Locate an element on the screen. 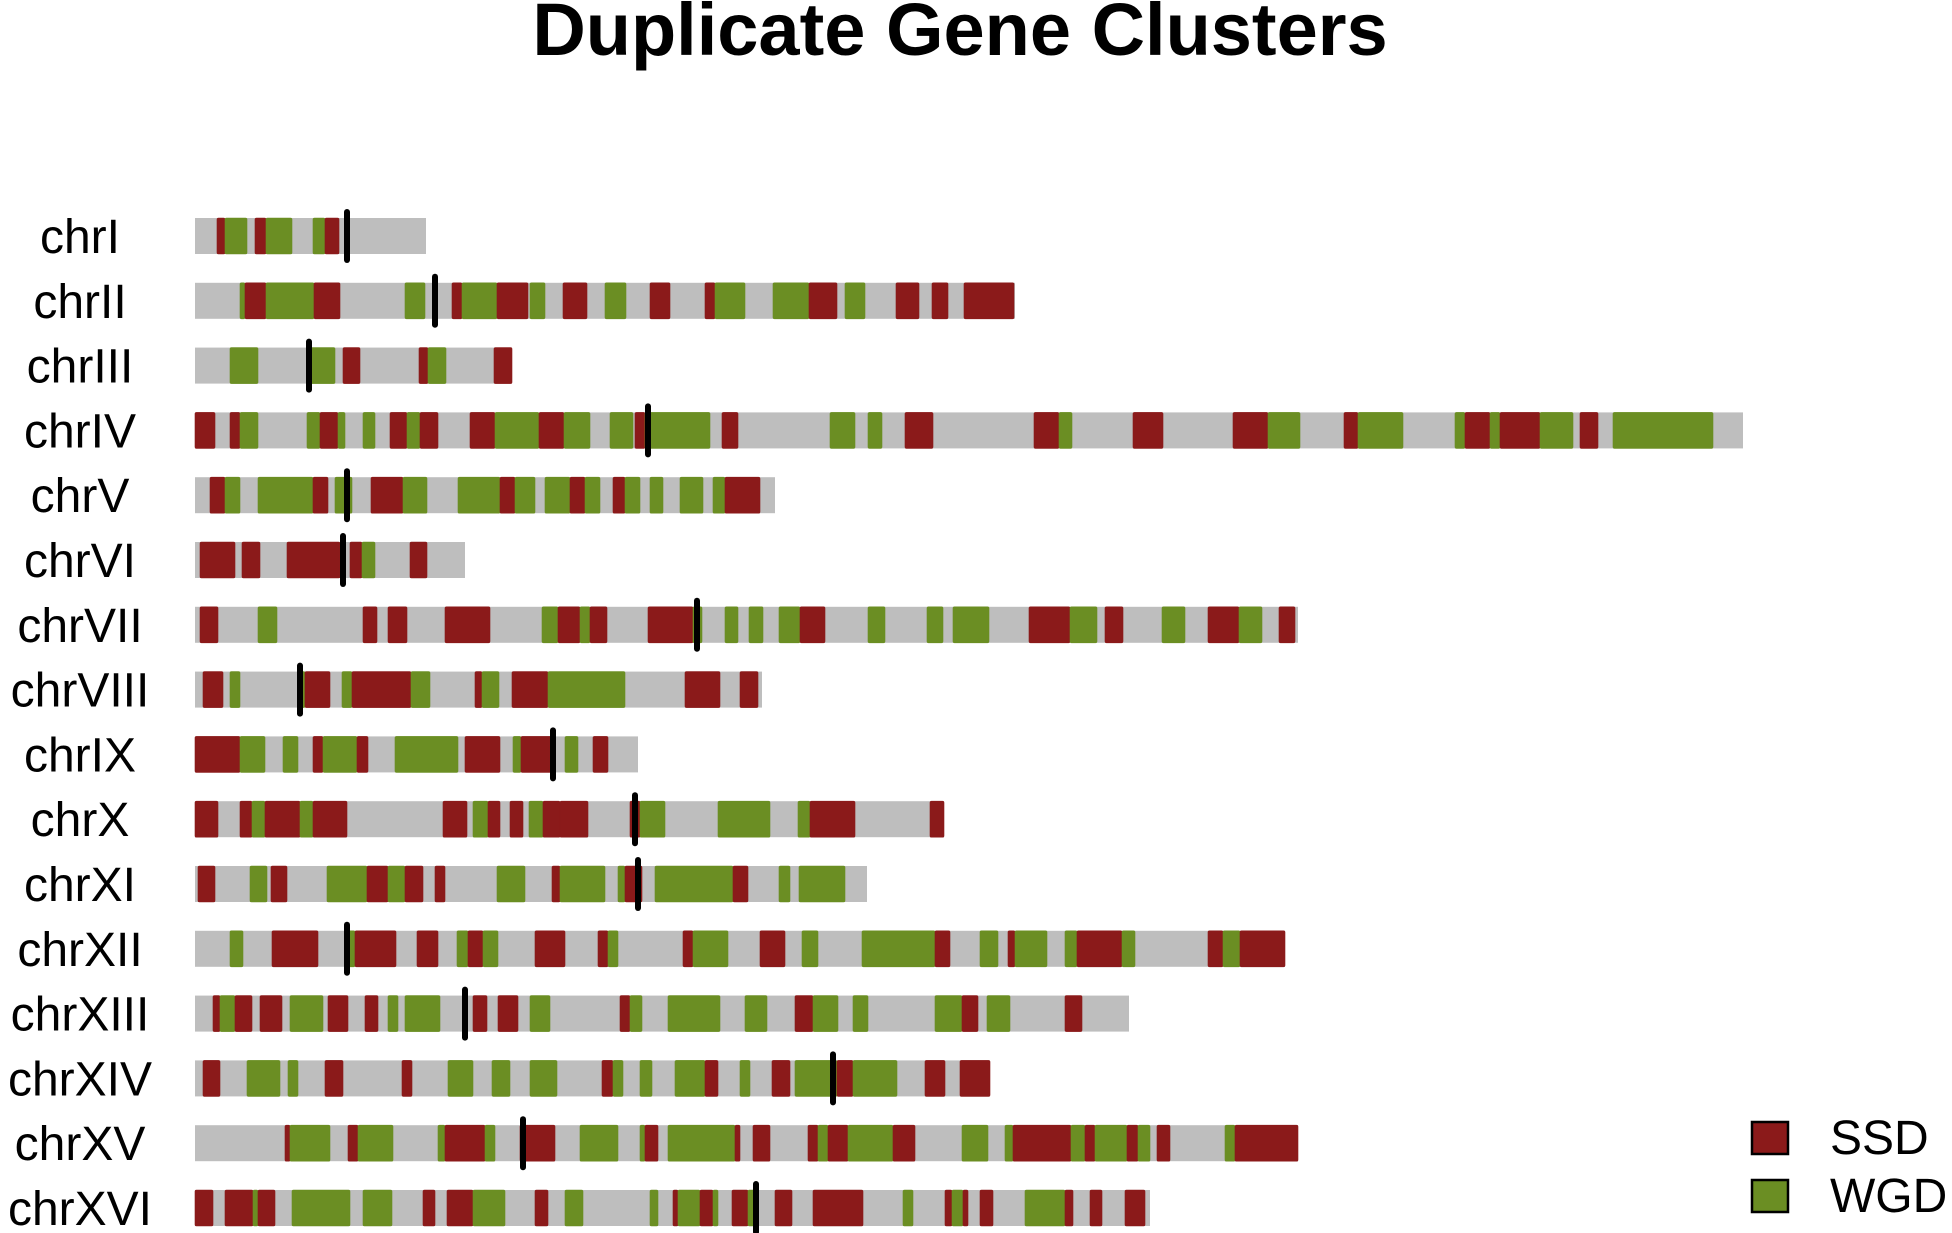  chromosome-label: chrXI is located at coordinates (80, 885).